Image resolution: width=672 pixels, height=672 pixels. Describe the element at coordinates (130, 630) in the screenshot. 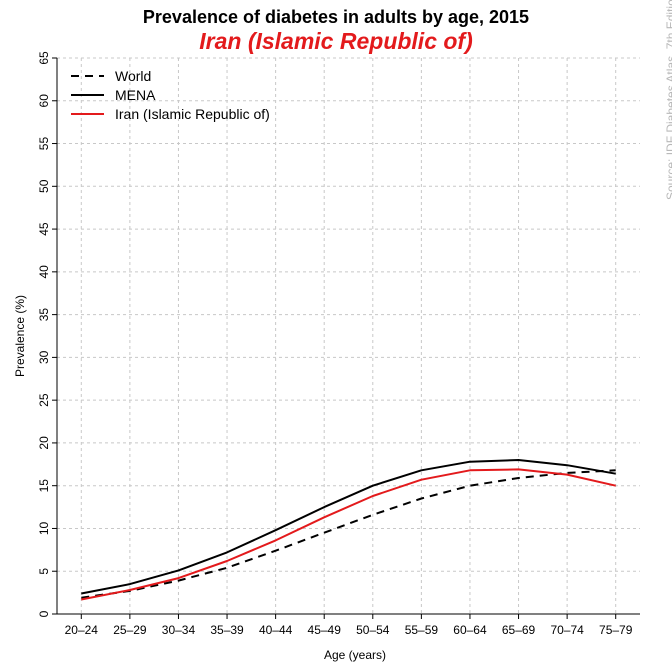

I see `x-tick-label: 25–29` at that location.